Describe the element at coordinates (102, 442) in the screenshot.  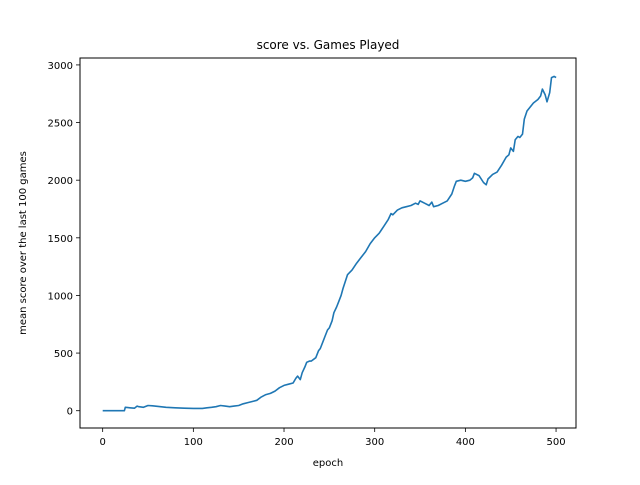
I see `x-tick-label: 0` at that location.